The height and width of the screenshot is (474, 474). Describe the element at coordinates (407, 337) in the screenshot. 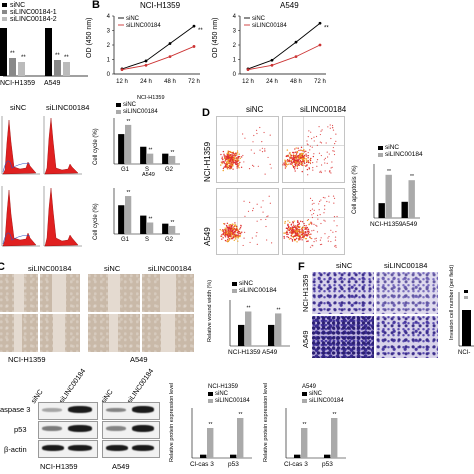

I see `transwell-photo-a549-si` at that location.